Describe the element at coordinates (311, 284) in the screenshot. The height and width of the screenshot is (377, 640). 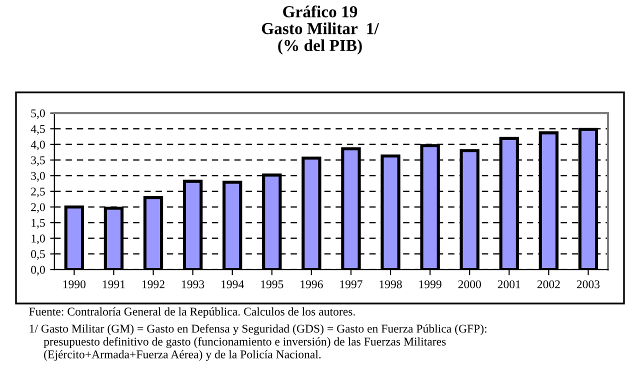
I see `x-tick-label: 1996` at that location.